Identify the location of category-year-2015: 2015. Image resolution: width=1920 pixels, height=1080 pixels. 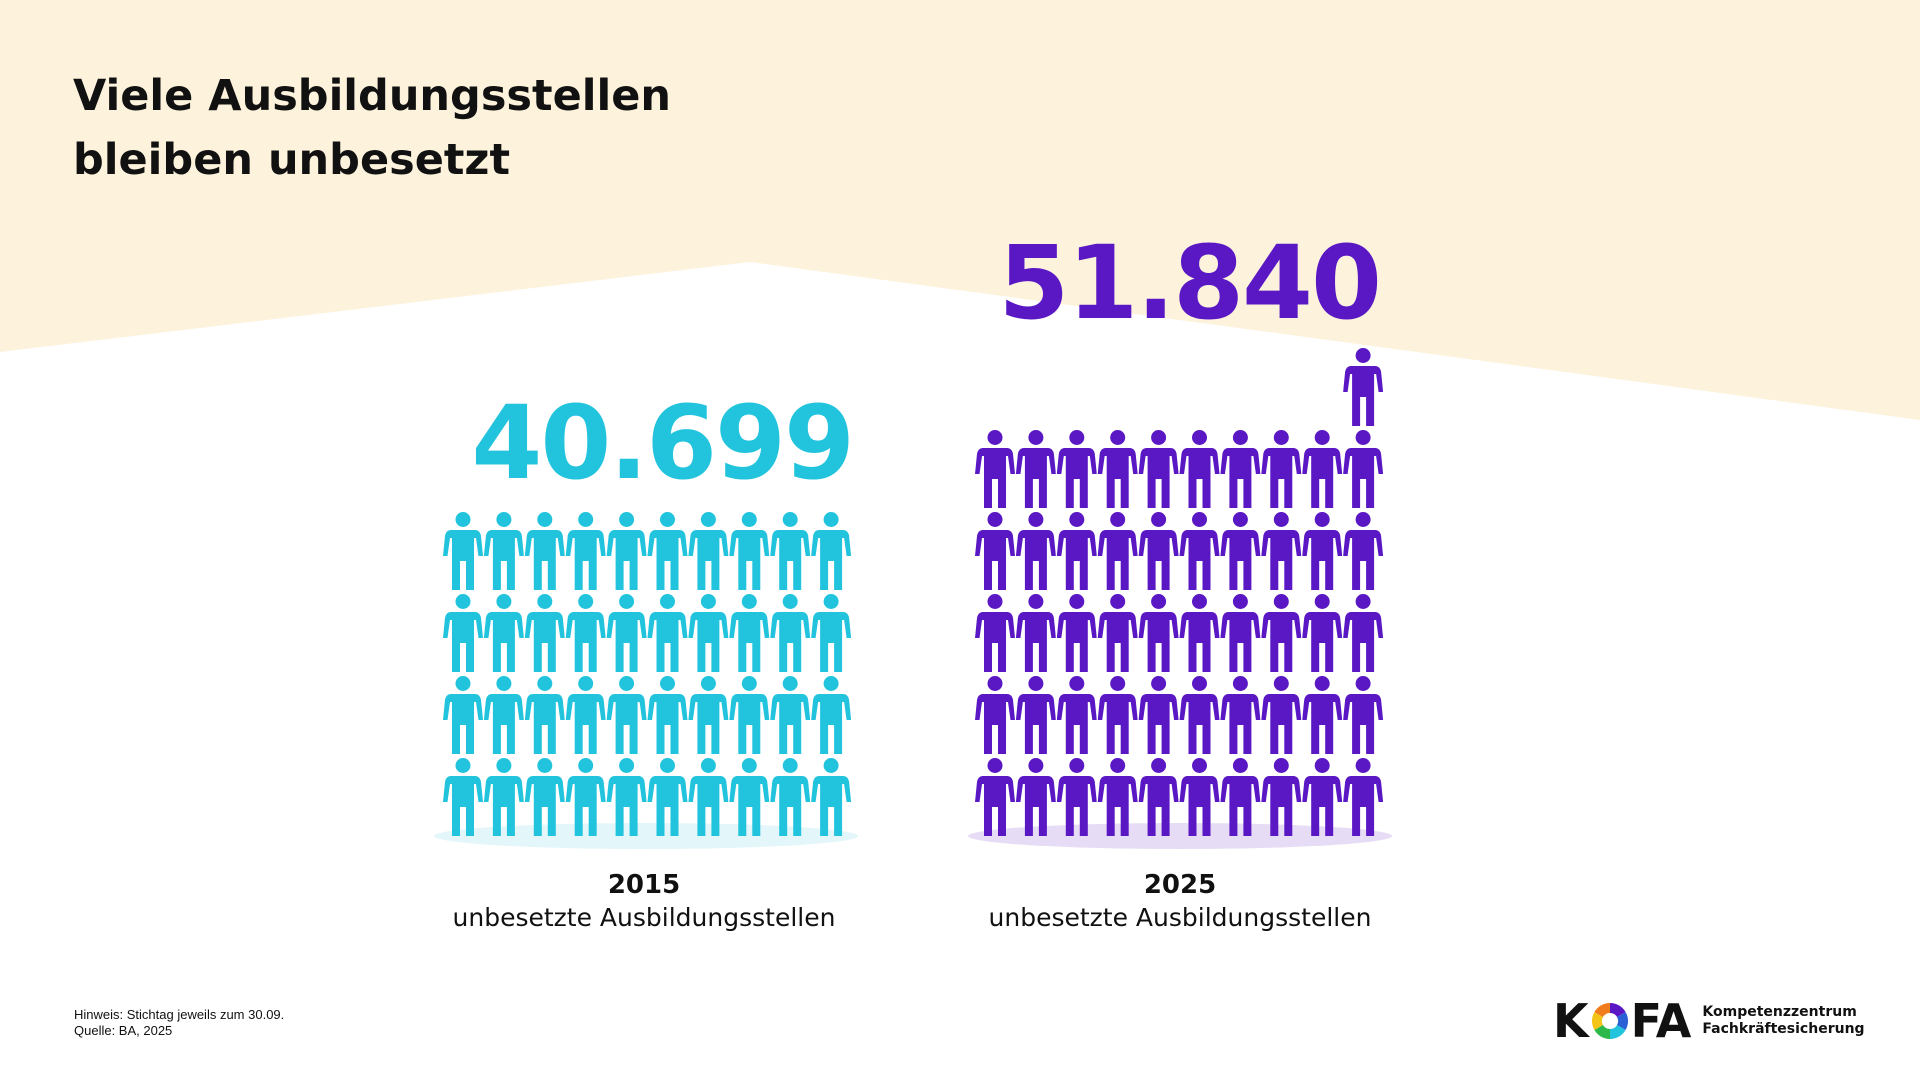
(644, 885).